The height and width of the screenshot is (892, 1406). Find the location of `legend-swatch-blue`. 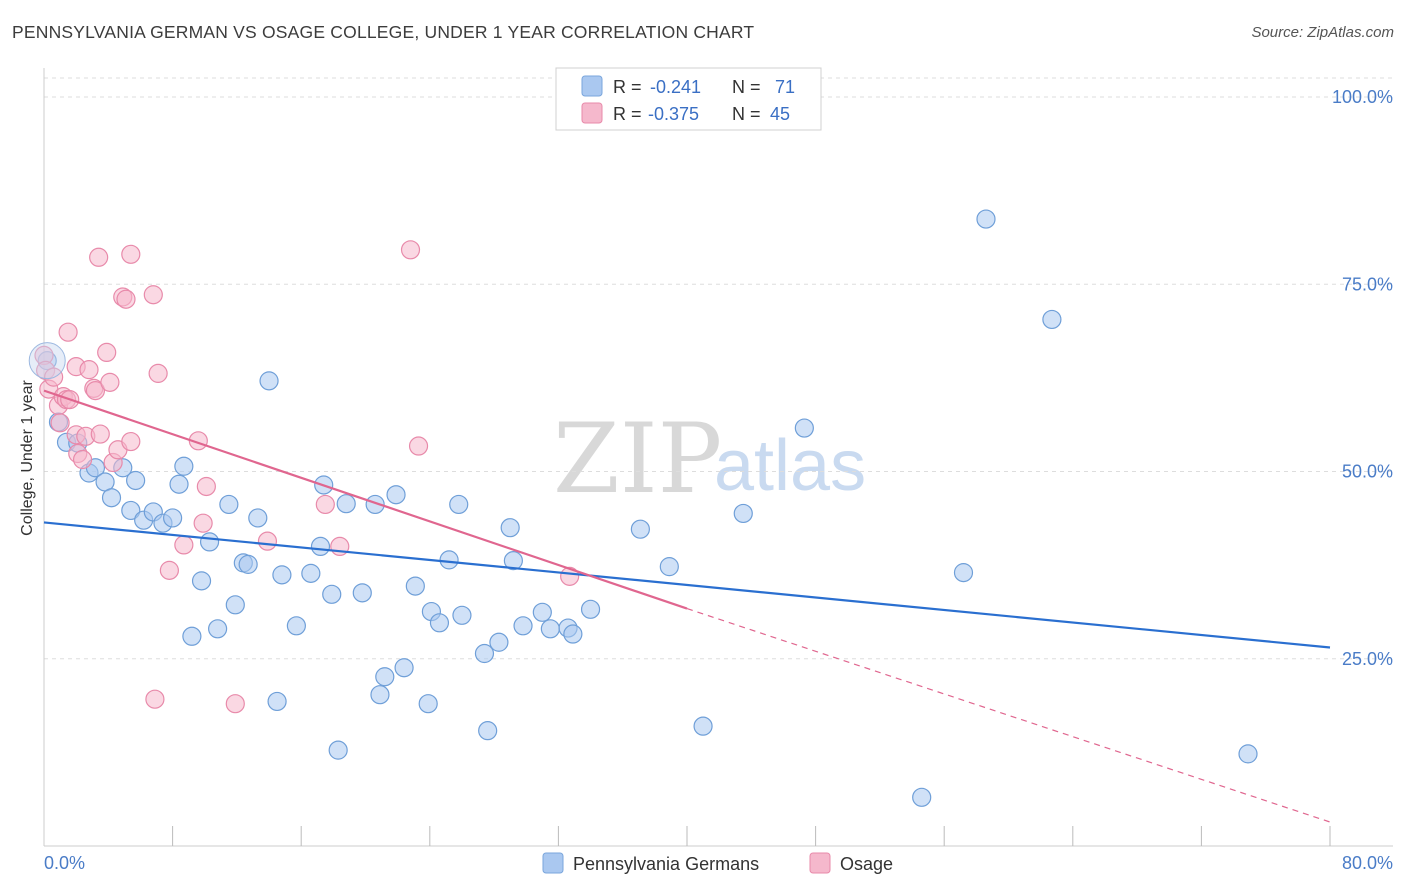

legend-swatch-blue is located at coordinates (592, 86).